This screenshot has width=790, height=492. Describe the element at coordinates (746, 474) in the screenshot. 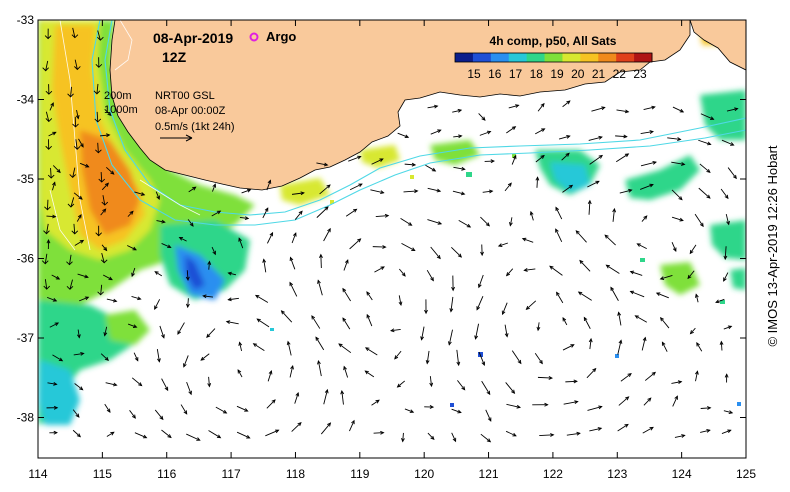

I see `x-tick-label: 125` at that location.